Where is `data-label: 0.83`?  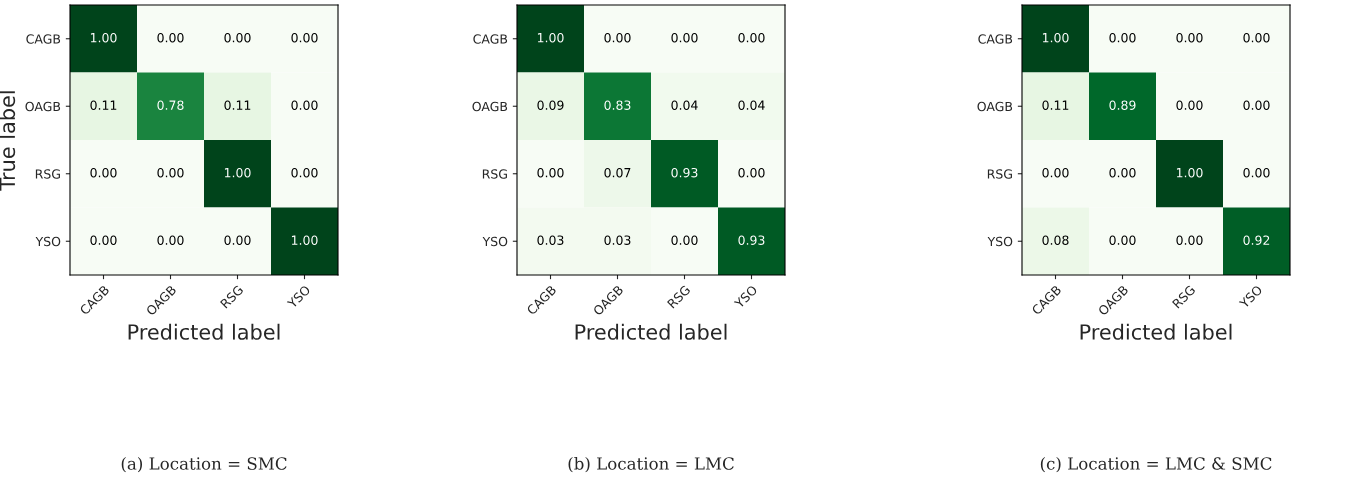
data-label: 0.83 is located at coordinates (617, 105).